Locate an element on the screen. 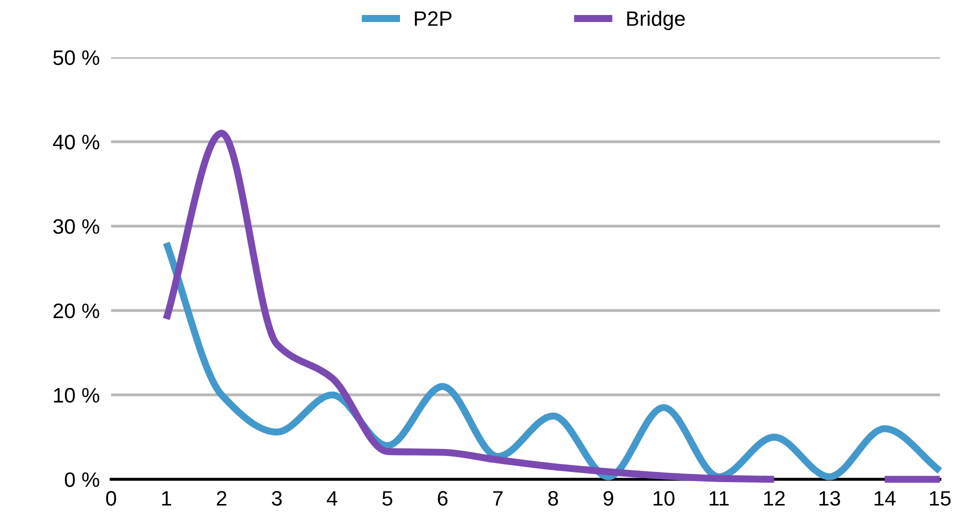 The image size is (966, 521). x-tick-label: 13 is located at coordinates (829, 498).